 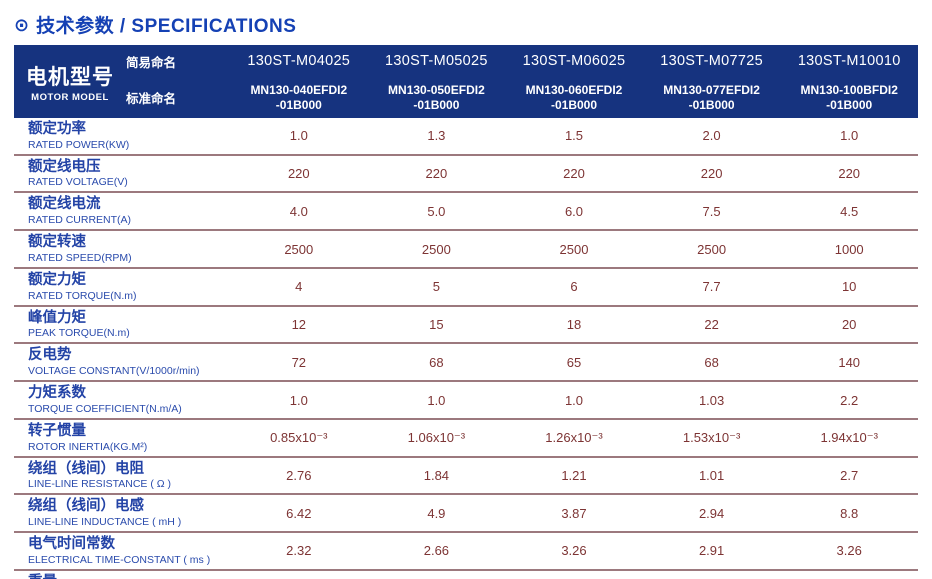 I want to click on row-label: 额定力矩 RATED TORQUE(N.m), so click(x=122, y=287).